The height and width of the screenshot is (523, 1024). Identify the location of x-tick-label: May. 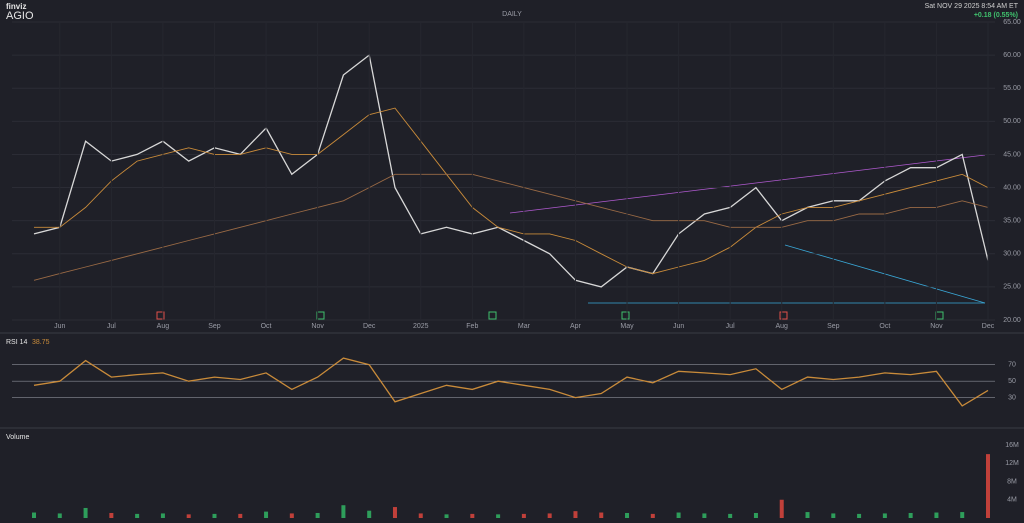
(627, 326).